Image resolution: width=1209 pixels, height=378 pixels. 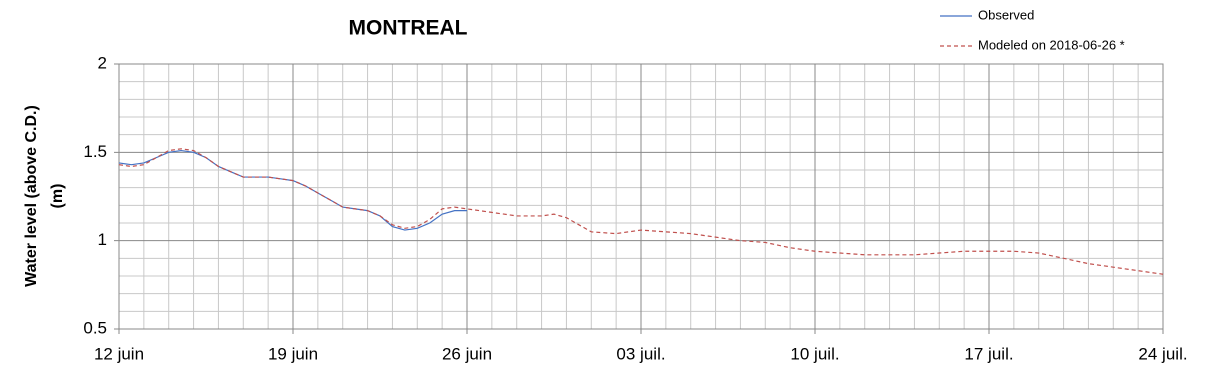 What do you see at coordinates (467, 353) in the screenshot?
I see `x-tick-label: 26 juin` at bounding box center [467, 353].